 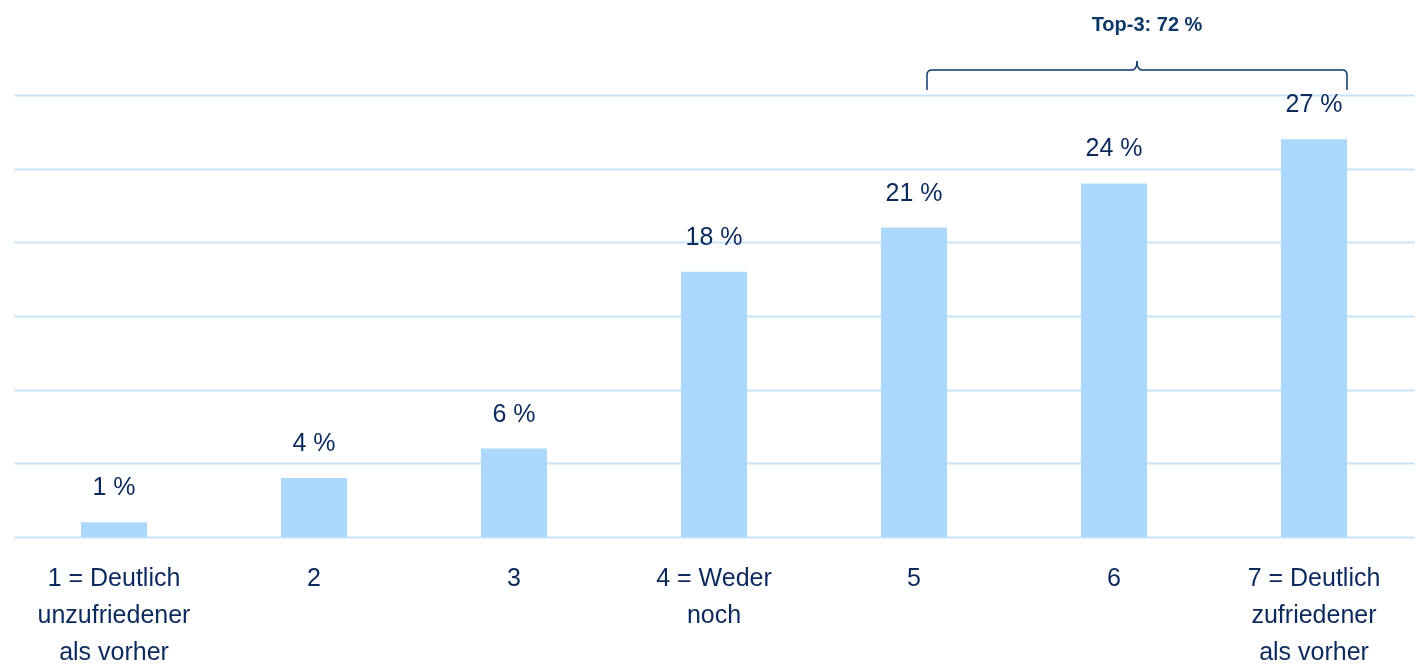 What do you see at coordinates (514, 412) in the screenshot?
I see `data-label: 6 %` at bounding box center [514, 412].